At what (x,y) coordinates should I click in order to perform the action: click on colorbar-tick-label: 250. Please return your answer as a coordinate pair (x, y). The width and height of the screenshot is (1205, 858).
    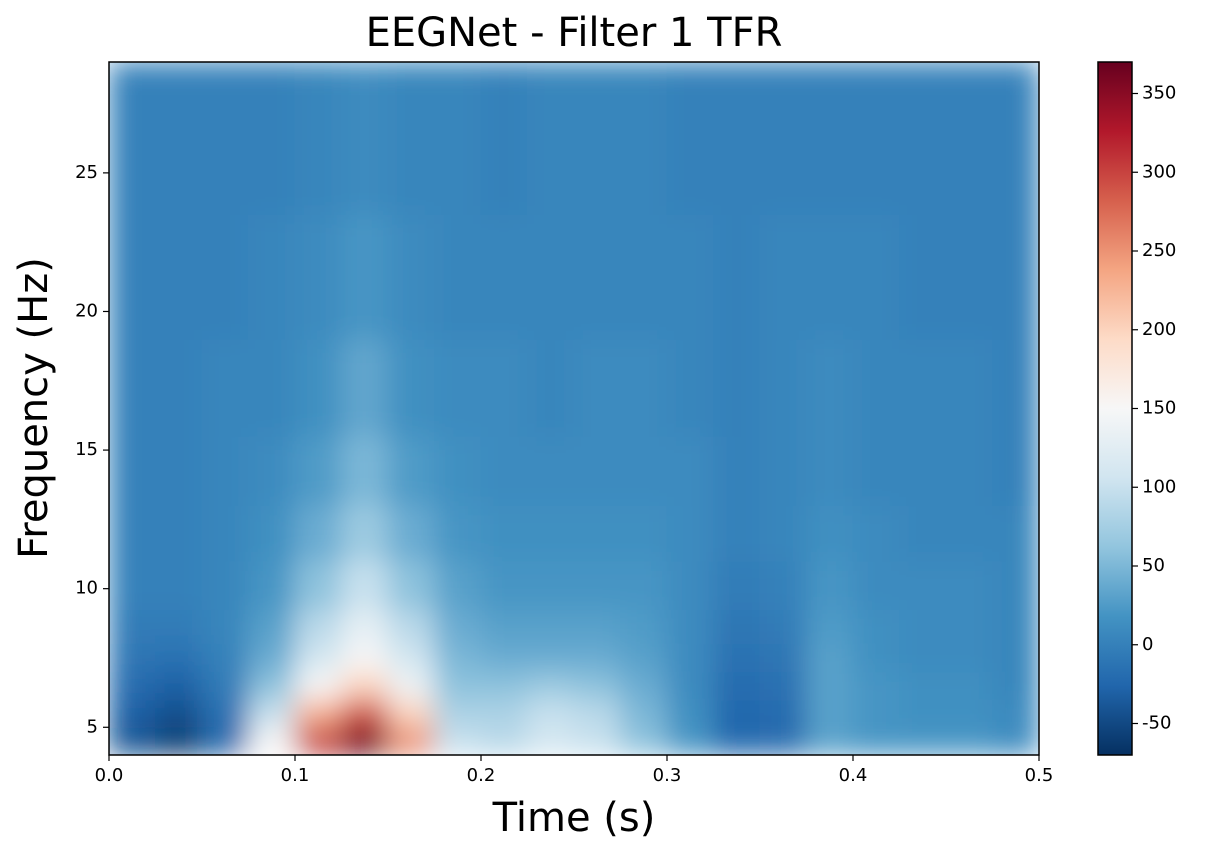
    Looking at the image, I should click on (1159, 250).